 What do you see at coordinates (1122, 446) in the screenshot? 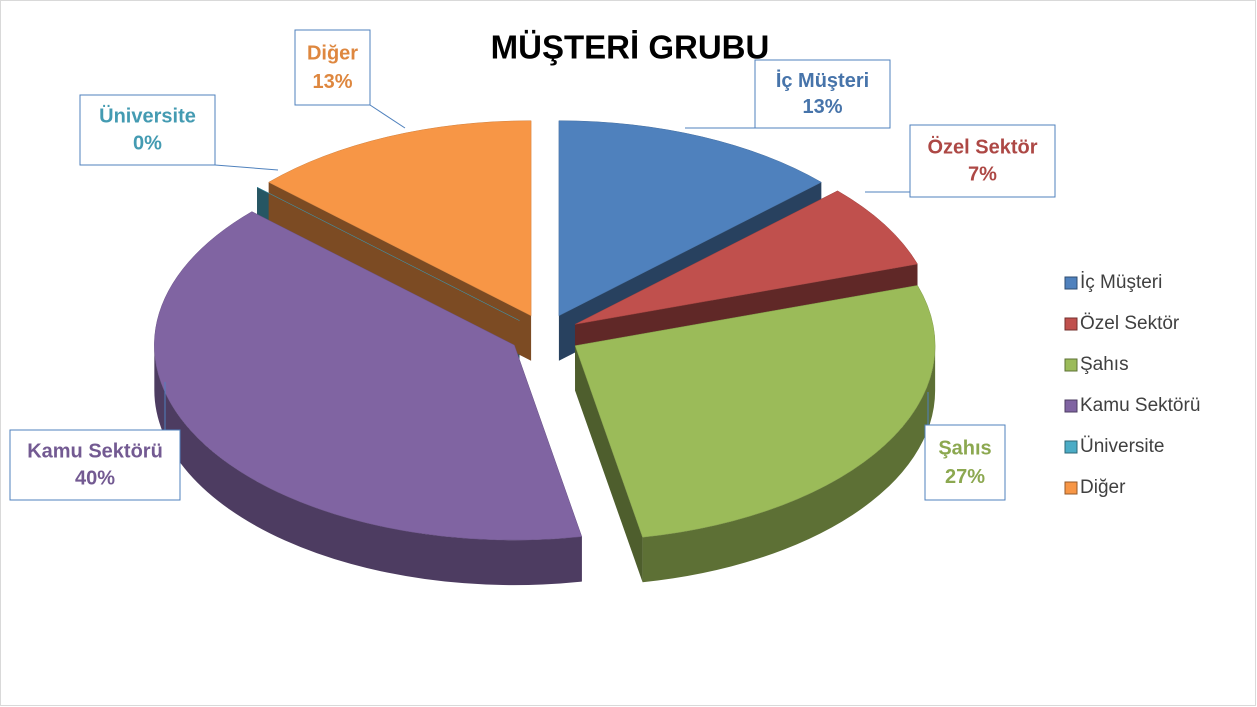
I see `legend-label: Üniversite` at bounding box center [1122, 446].